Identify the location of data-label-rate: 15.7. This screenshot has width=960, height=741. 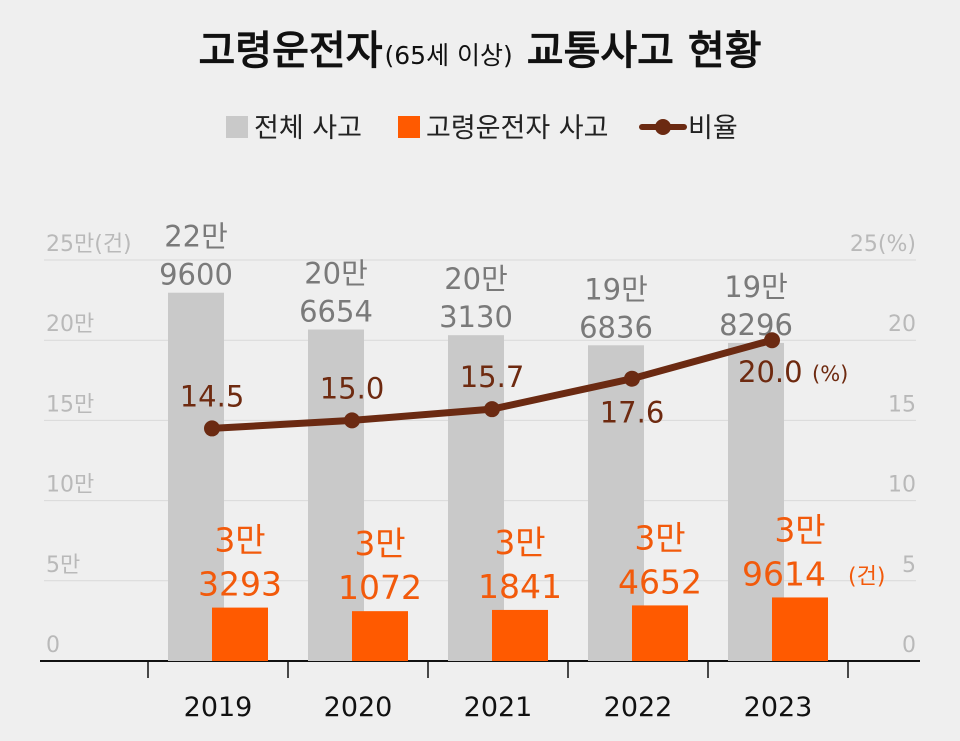
(492, 377).